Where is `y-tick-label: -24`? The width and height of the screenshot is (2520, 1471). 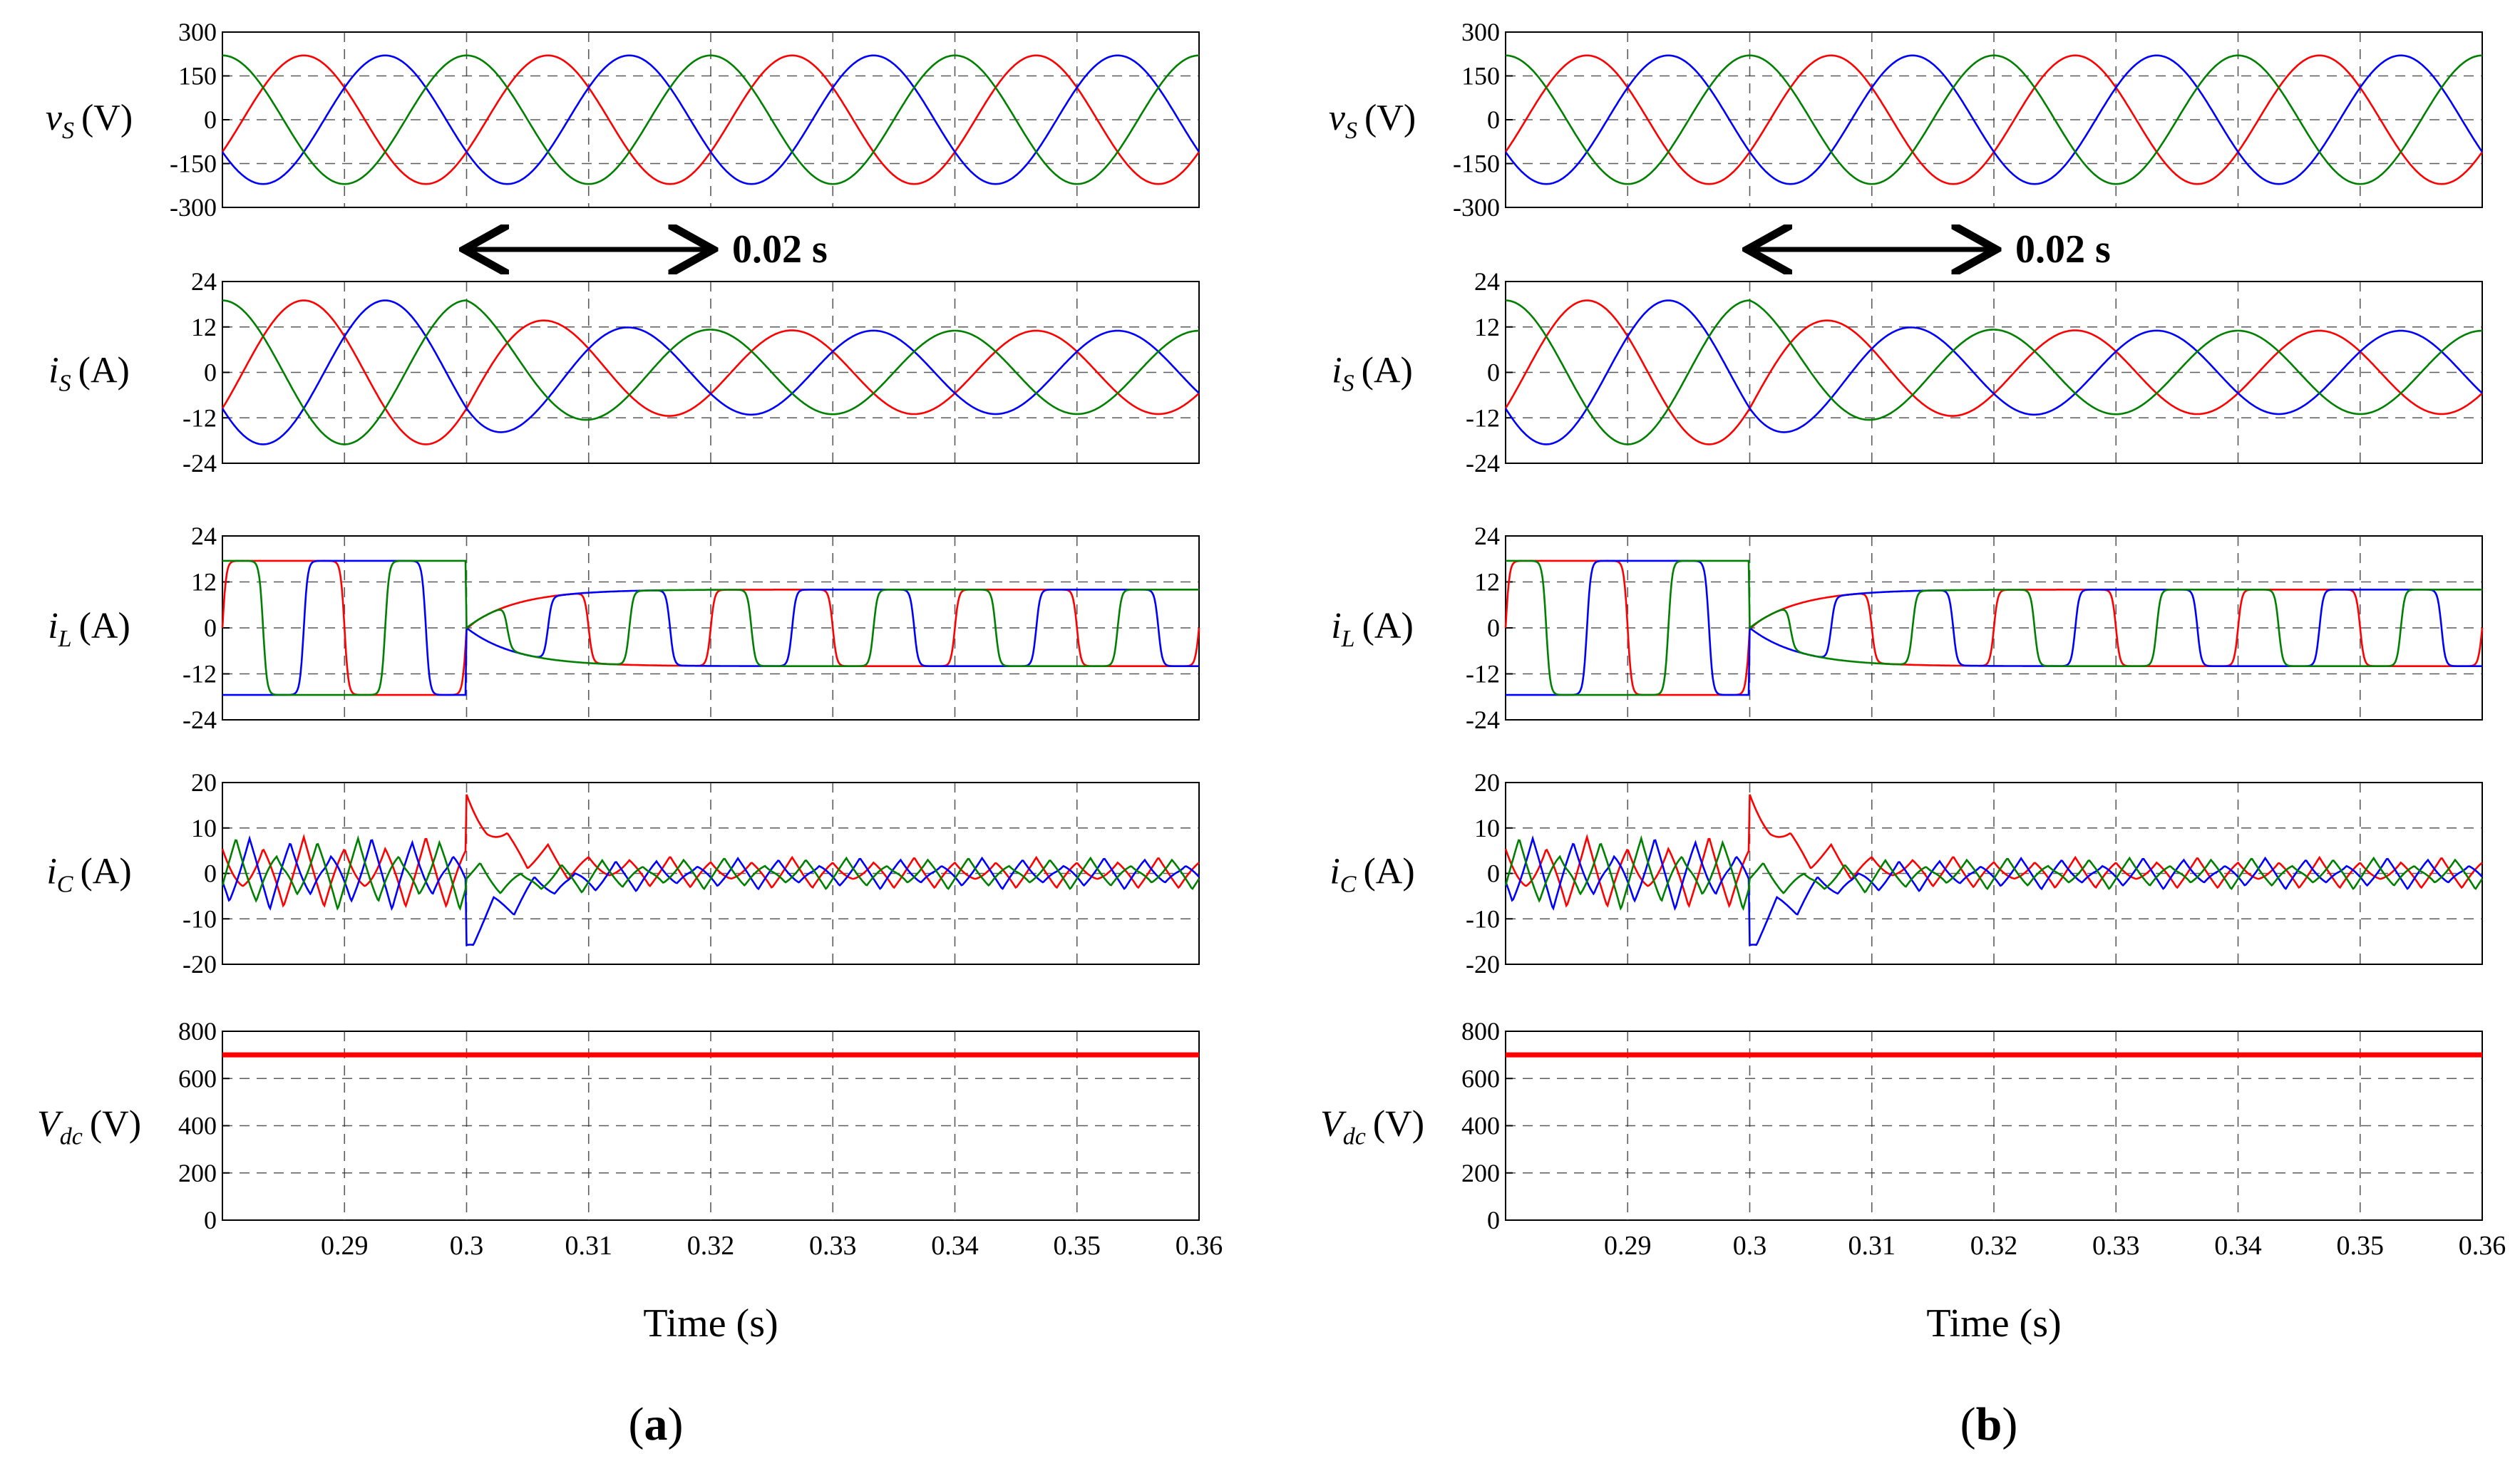
y-tick-label: -24 is located at coordinates (199, 720).